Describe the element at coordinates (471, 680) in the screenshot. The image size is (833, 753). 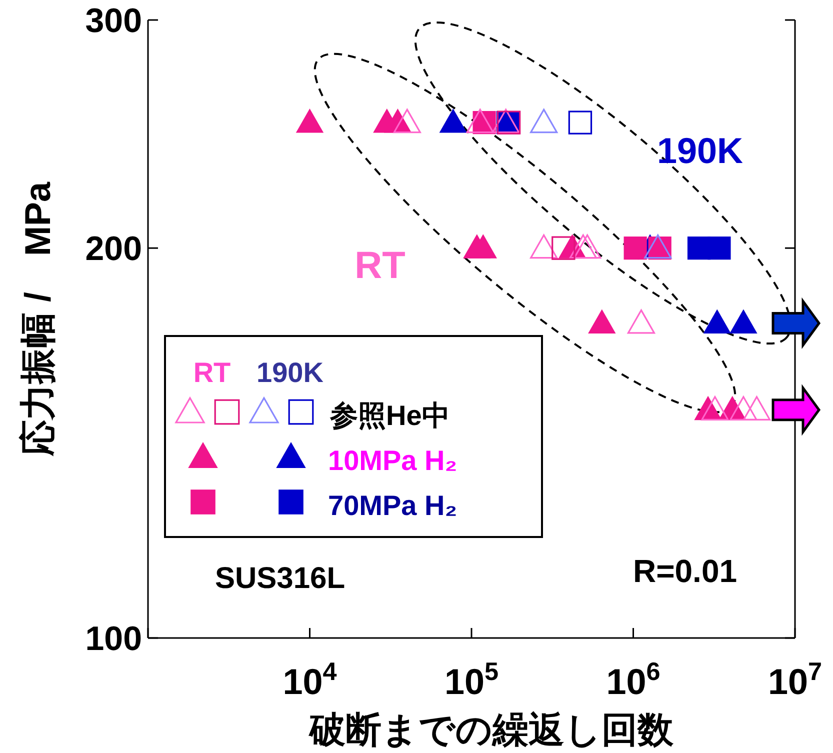
I see `x-tick-label: 10$^{5}$` at that location.